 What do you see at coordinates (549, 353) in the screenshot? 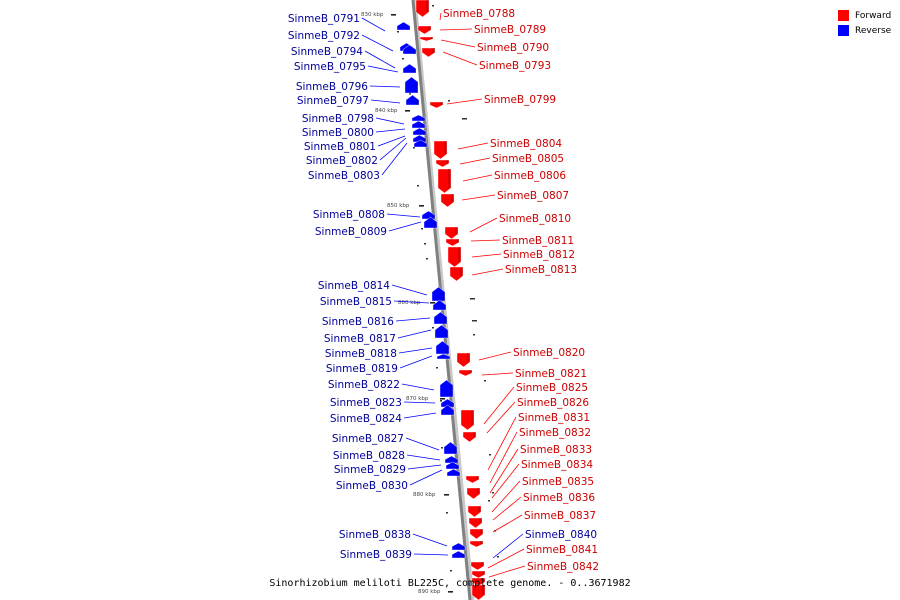
I see `gene-label-forward: SinmeB_0820` at bounding box center [549, 353].